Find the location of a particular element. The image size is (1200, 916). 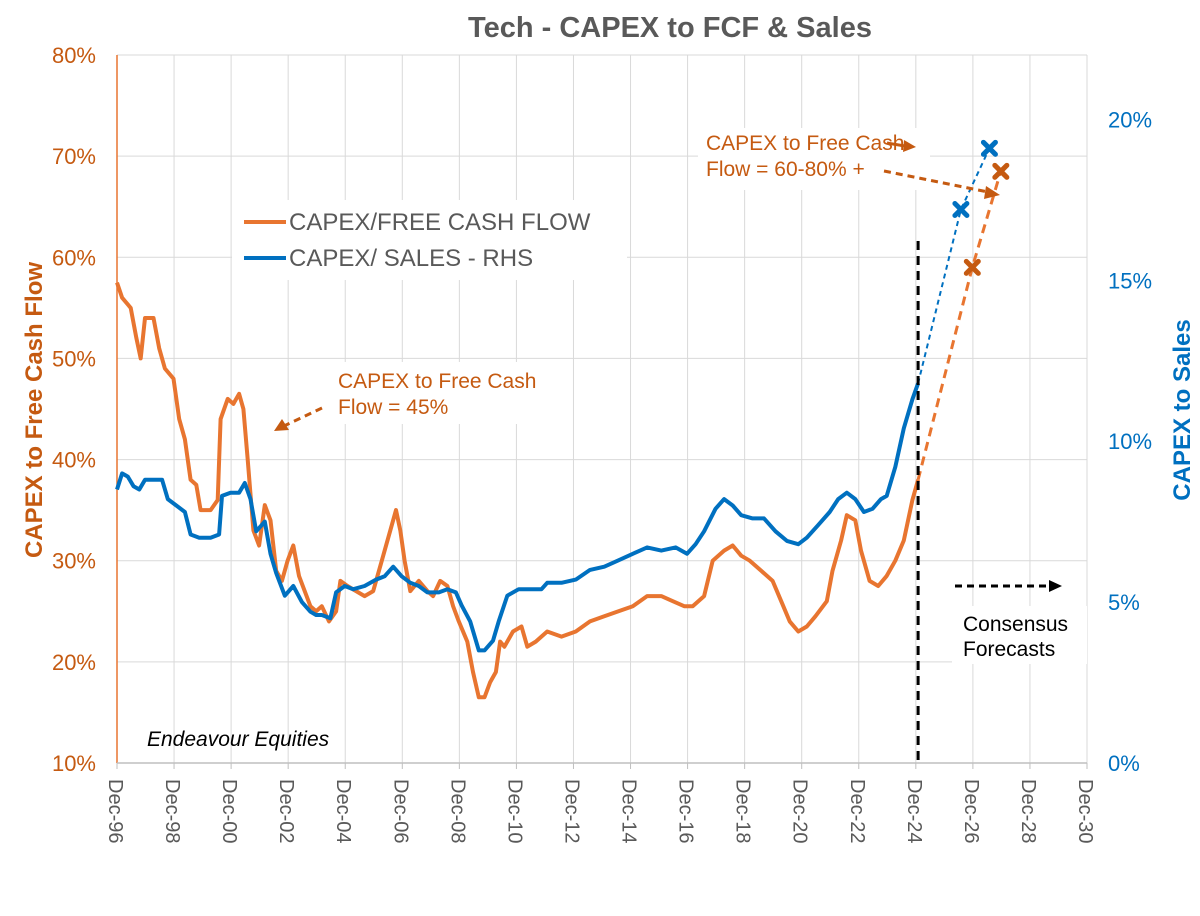

right-tick-label: 0% is located at coordinates (1124, 763).